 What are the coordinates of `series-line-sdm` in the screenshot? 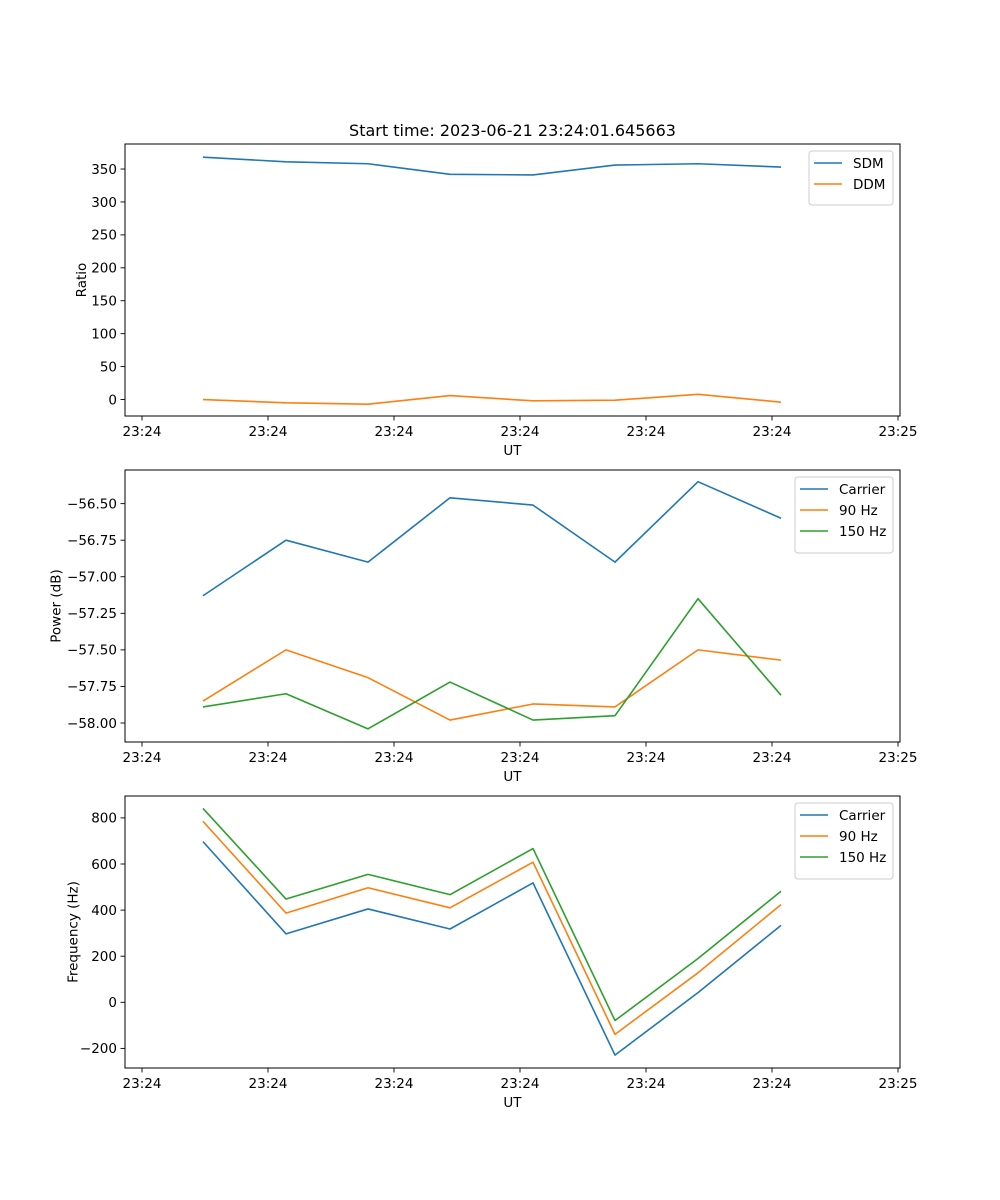 It's located at (492, 166).